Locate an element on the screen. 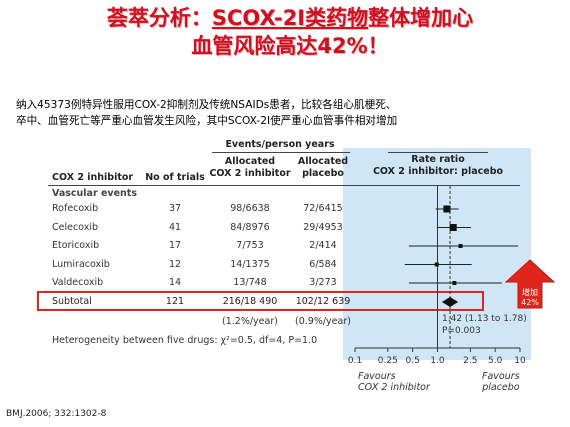 The height and width of the screenshot is (427, 570). study-label: Celecoxib is located at coordinates (75, 227).